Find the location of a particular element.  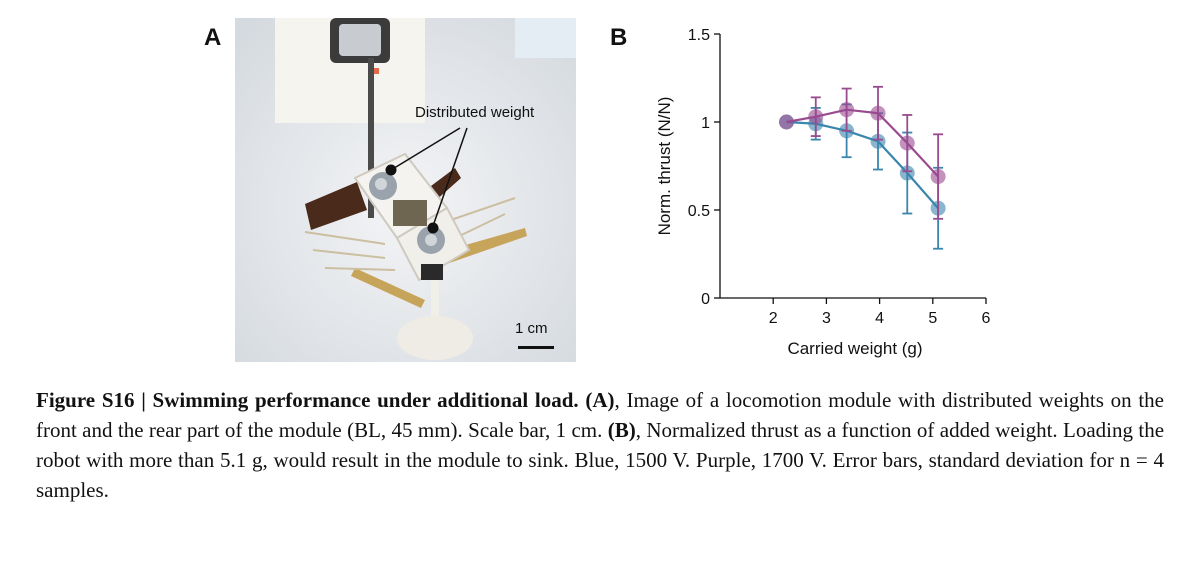

y-axis-label: Norm. thrust (N/N) is located at coordinates (664, 166).